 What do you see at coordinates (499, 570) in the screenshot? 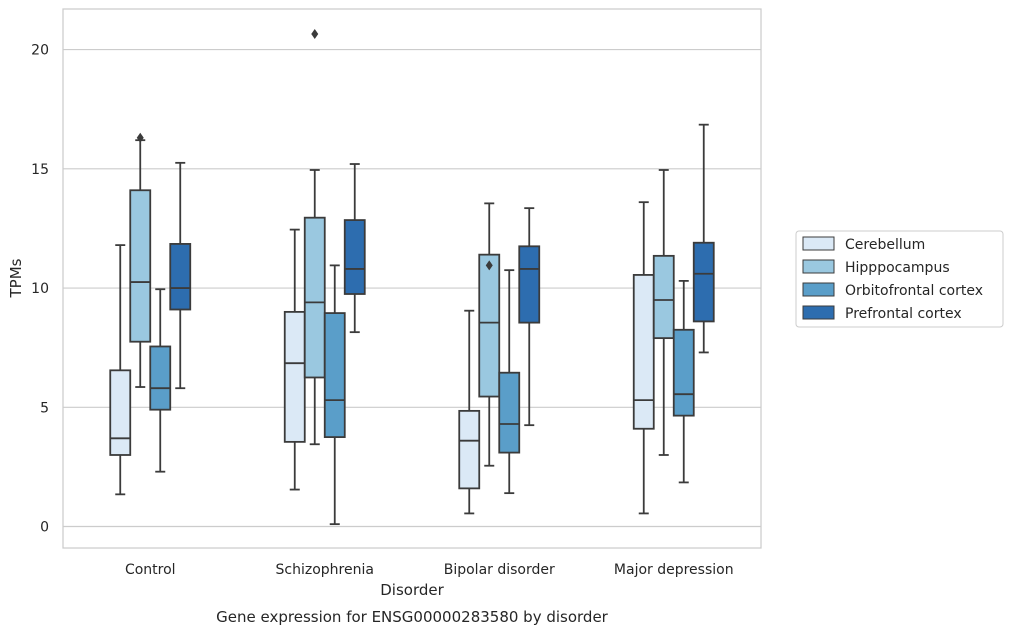
I see `x-tick-label: Bipolar disorder` at bounding box center [499, 570].